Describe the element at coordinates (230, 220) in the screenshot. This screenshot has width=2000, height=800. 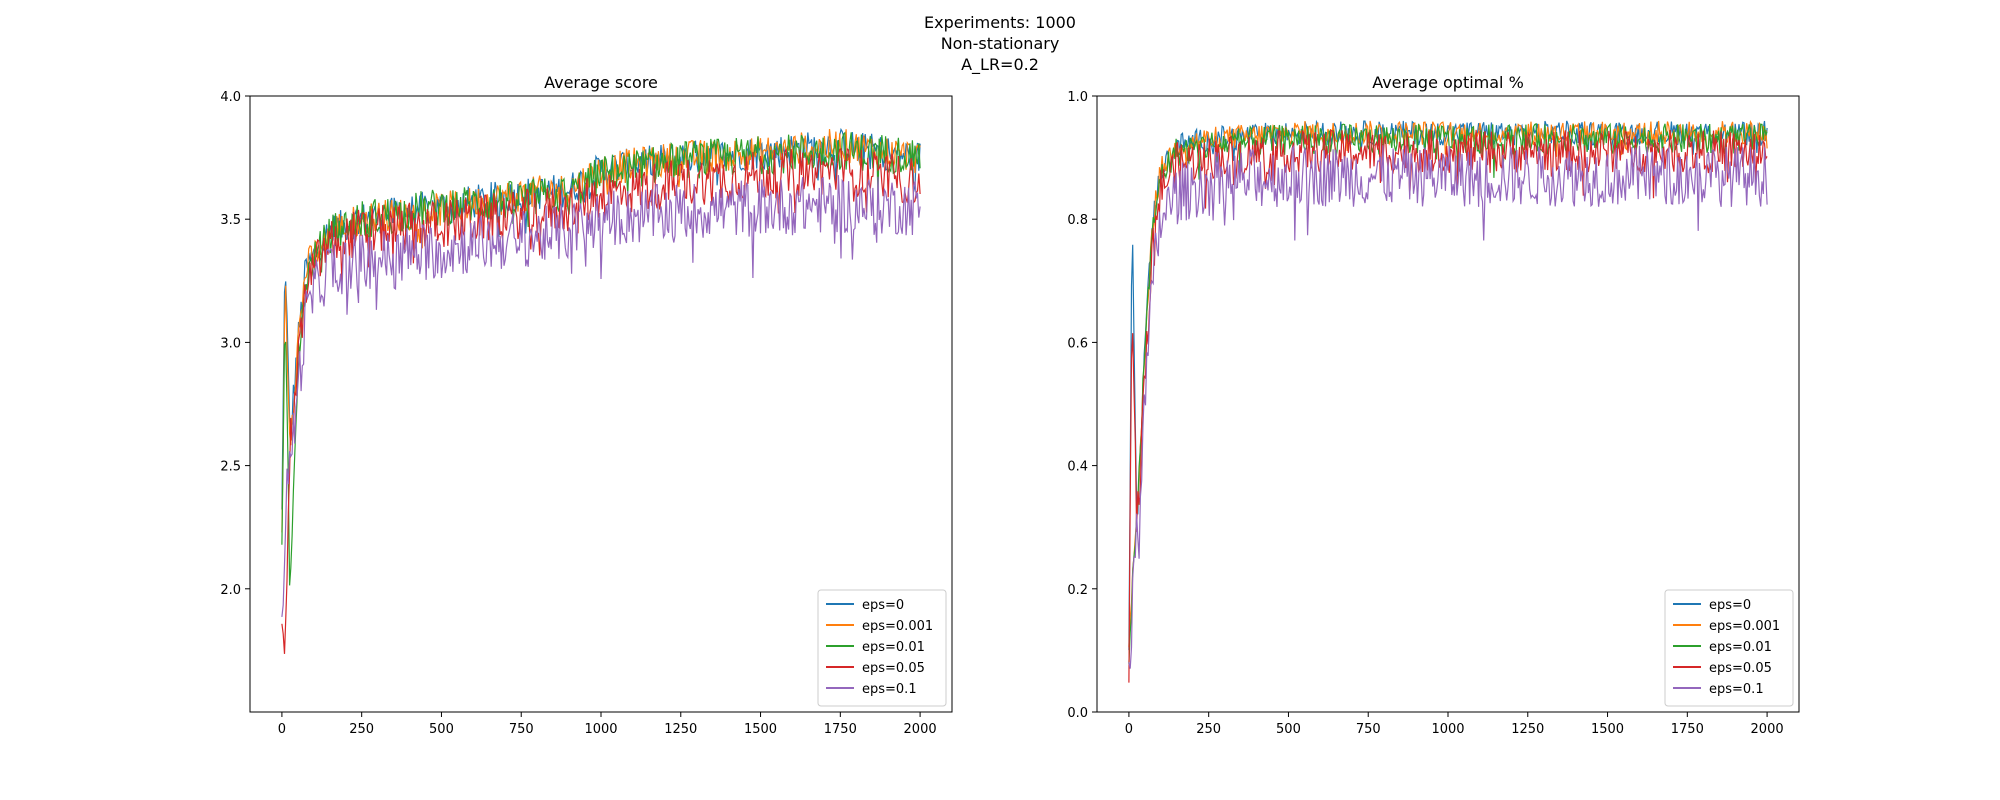
I see `y-tick-label: 3.5` at that location.